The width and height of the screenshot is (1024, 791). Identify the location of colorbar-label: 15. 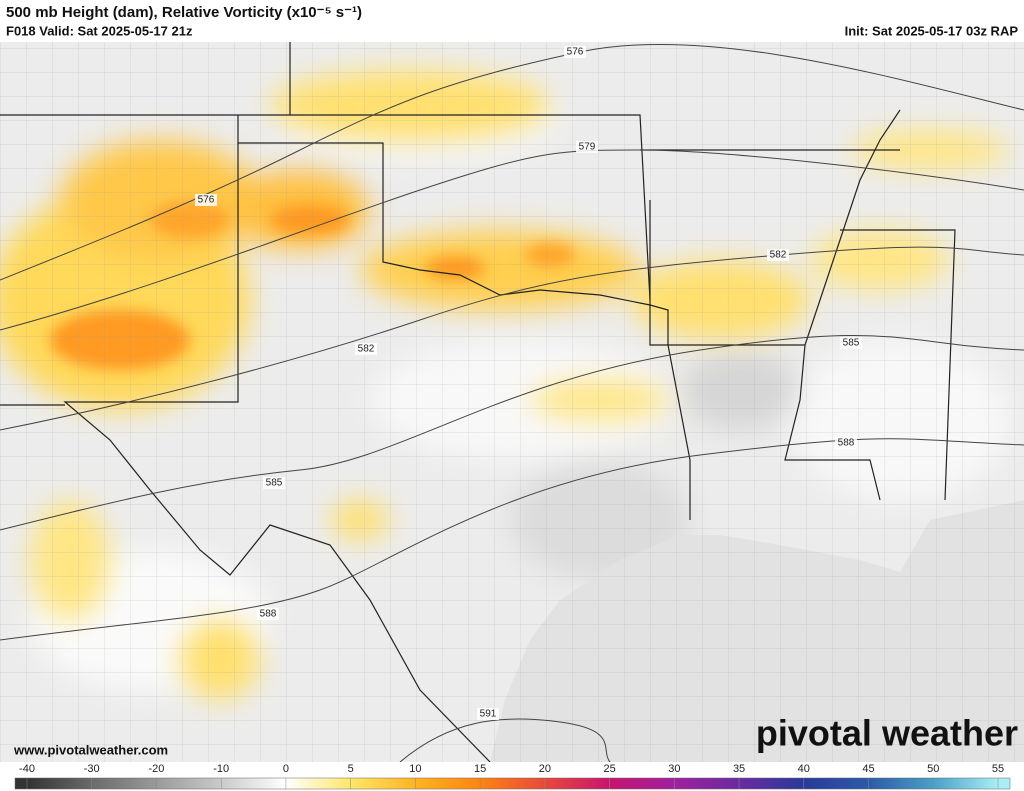
(480, 769).